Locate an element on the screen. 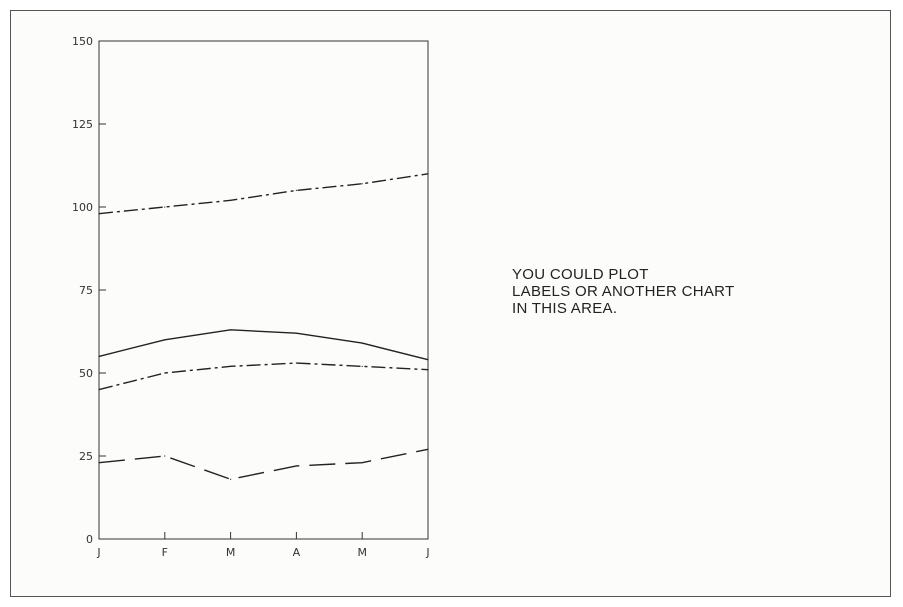 Image resolution: width=903 pixels, height=607 pixels. y-tick-label: 125 is located at coordinates (82, 124).